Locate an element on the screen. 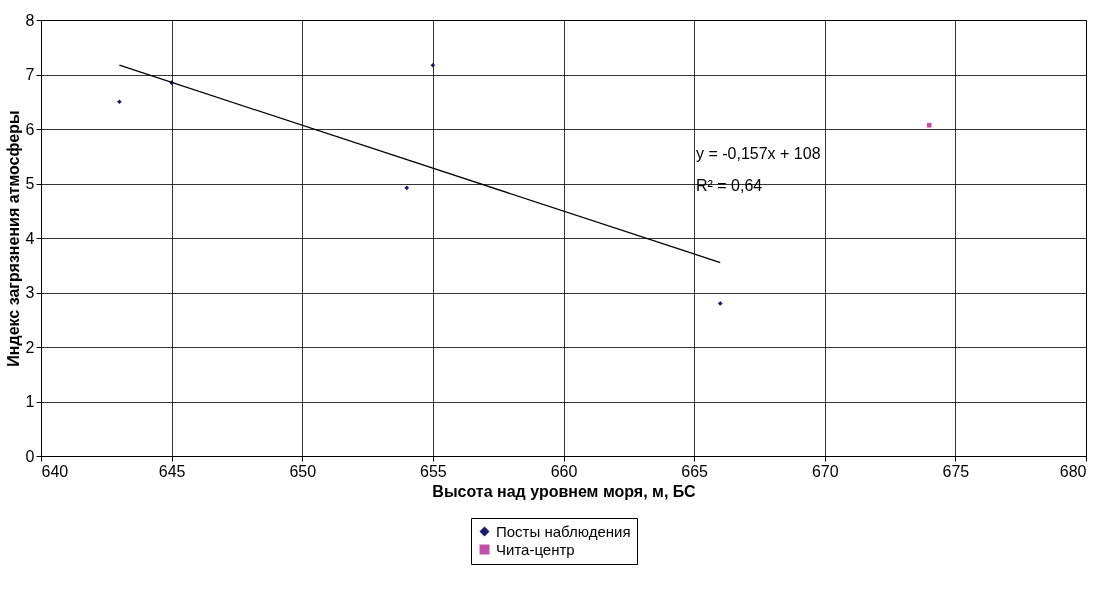  legend-label: Посты наблюдения is located at coordinates (563, 531).